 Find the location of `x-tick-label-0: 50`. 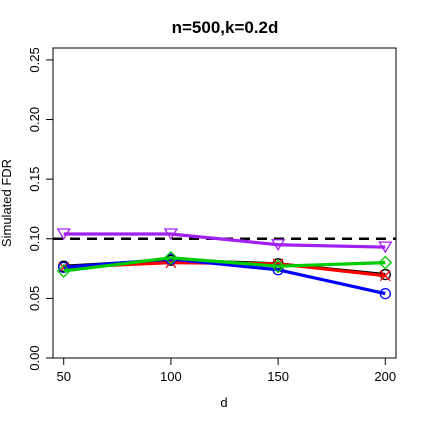

x-tick-label-0: 50 is located at coordinates (63, 376).